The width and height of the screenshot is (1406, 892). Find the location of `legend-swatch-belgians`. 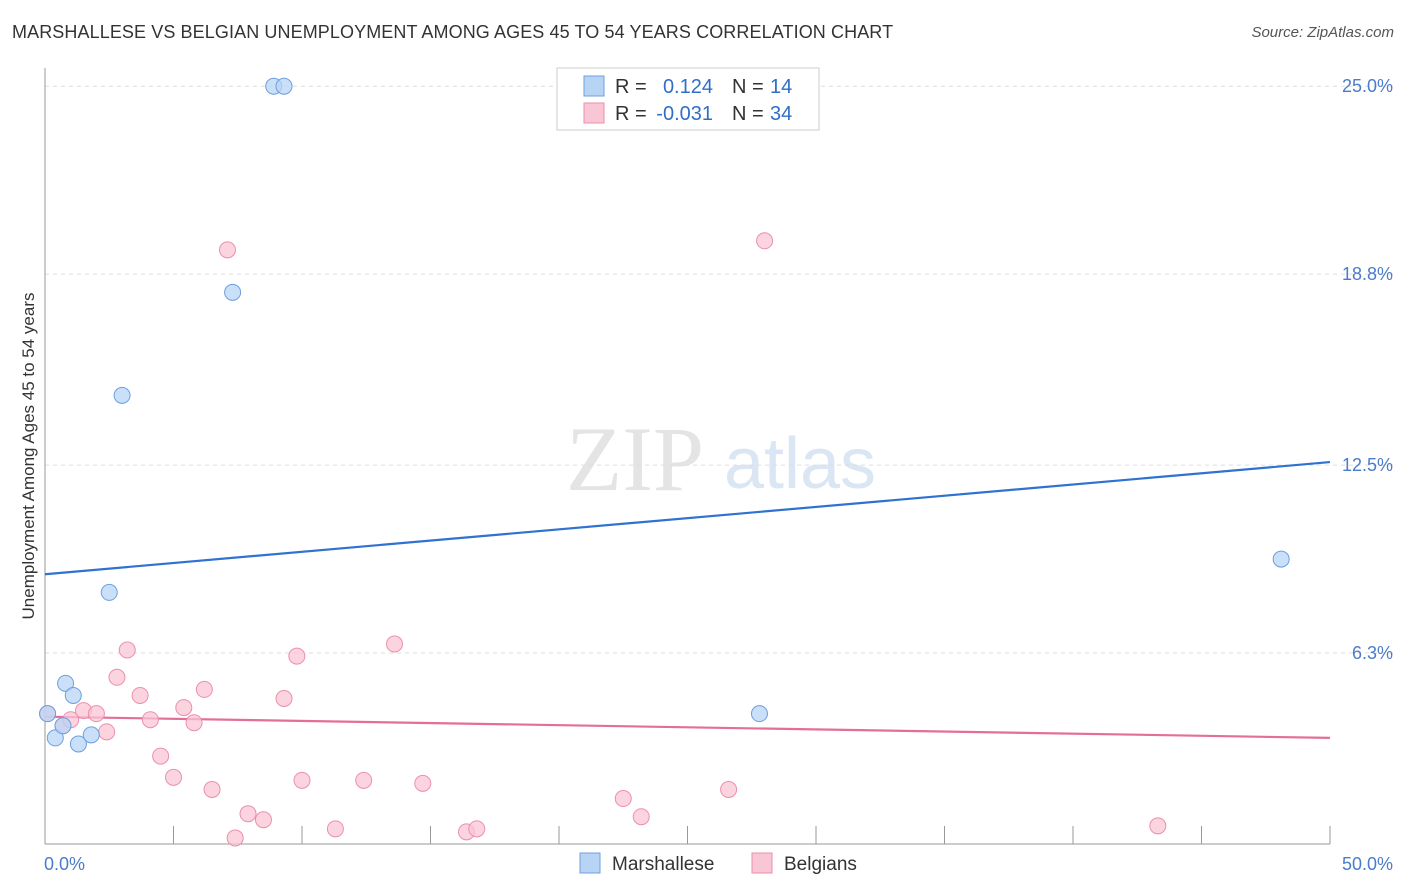

legend-swatch-belgians is located at coordinates (594, 113).